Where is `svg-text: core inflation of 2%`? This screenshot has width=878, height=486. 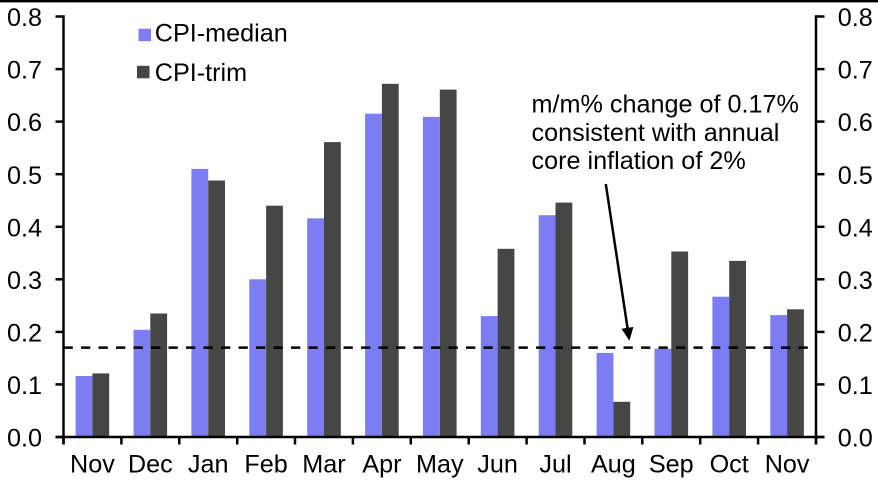
svg-text: core inflation of 2% is located at coordinates (639, 161).